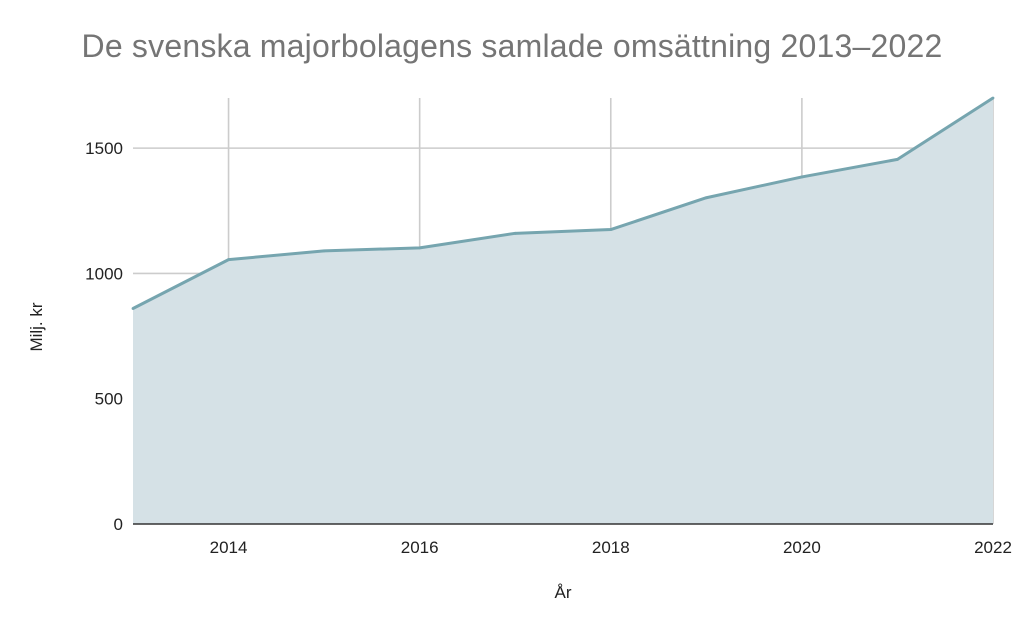 This screenshot has height=629, width=1024. Describe the element at coordinates (109, 399) in the screenshot. I see `y-tick-label: 500` at that location.